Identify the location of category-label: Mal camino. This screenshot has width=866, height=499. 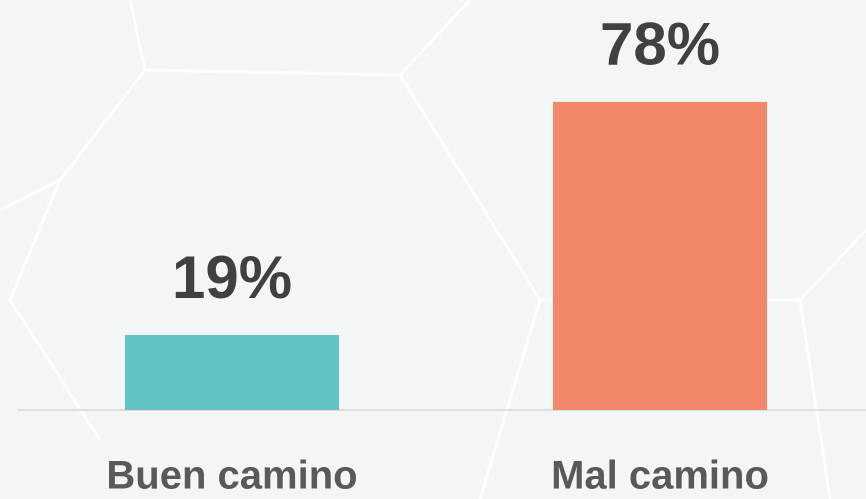
(660, 476).